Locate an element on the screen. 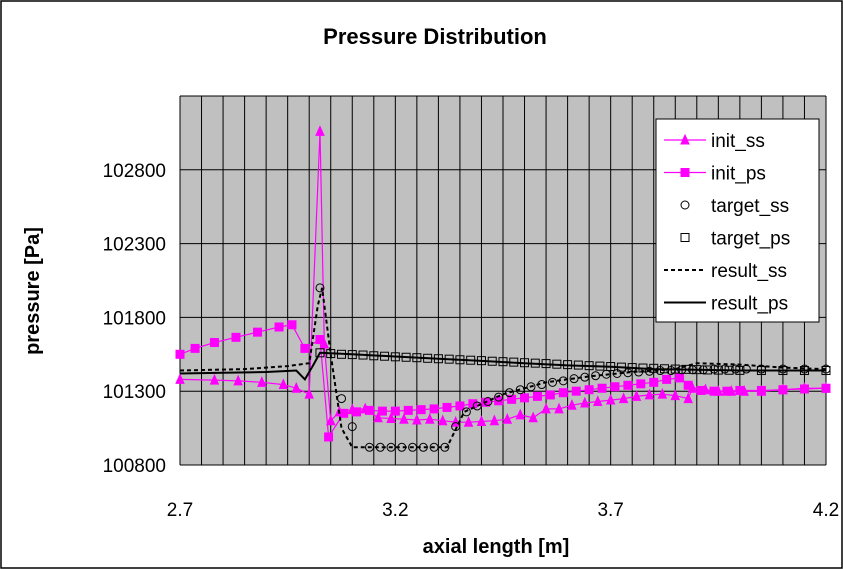 The height and width of the screenshot is (569, 843). x-tick-label: 4.2 is located at coordinates (826, 510).